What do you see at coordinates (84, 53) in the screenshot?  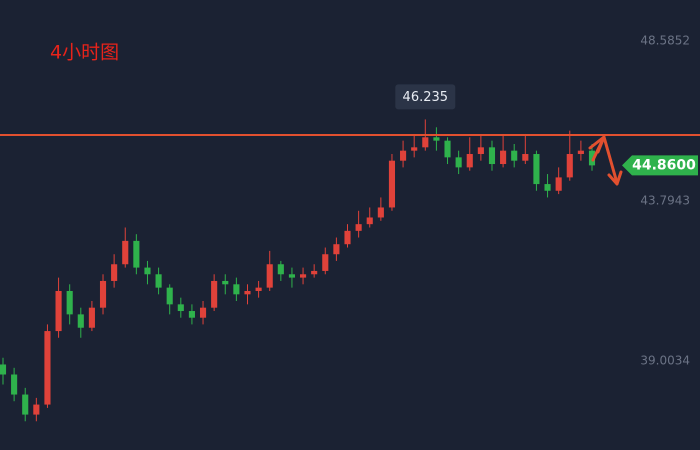 I see `chart-title: 4小时图` at bounding box center [84, 53].